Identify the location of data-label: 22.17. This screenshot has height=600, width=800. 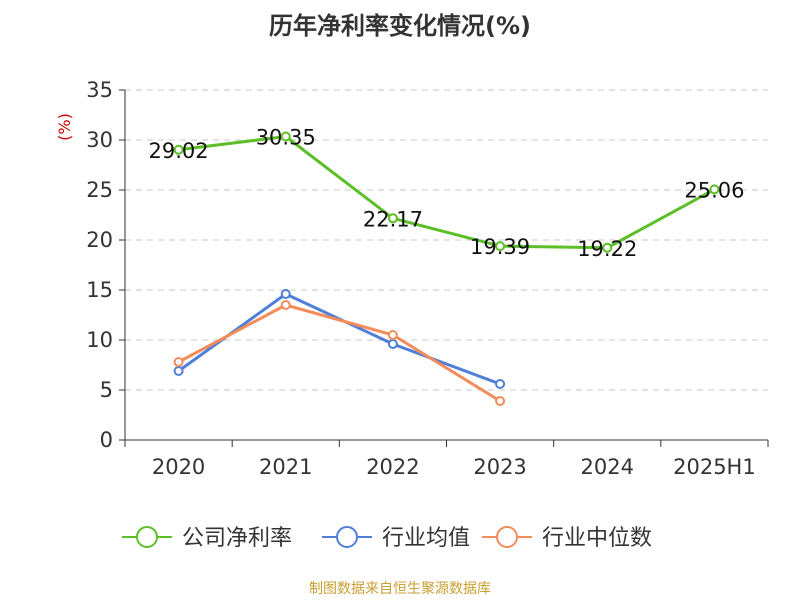
(393, 219).